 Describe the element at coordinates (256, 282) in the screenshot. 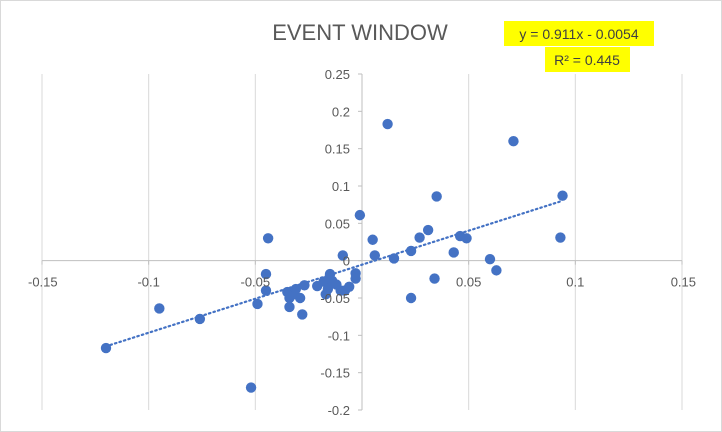

I see `x-tick-label: -0.05` at that location.